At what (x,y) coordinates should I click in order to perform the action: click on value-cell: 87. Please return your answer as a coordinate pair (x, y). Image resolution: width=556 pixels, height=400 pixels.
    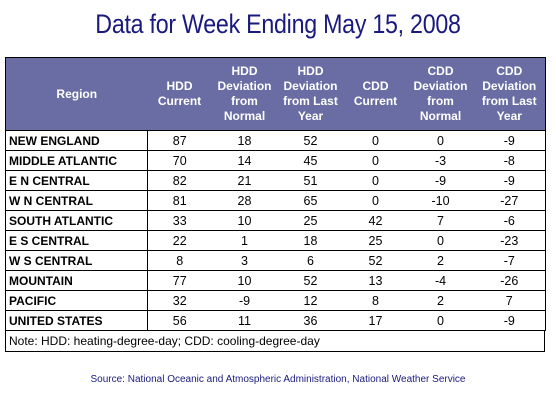
    Looking at the image, I should click on (179, 140).